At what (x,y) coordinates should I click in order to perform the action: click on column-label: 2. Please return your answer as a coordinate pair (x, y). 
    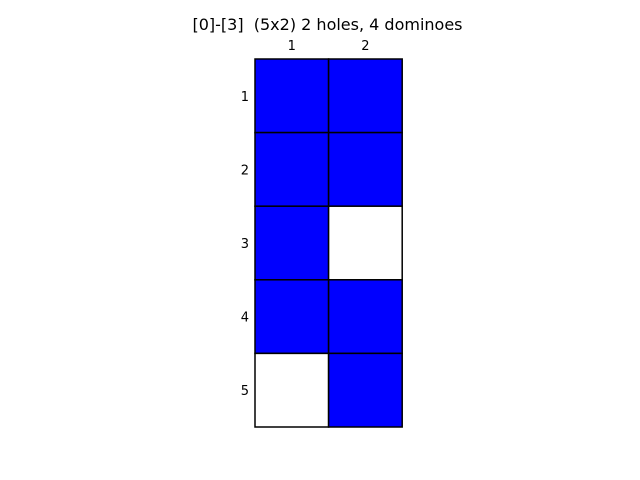
    Looking at the image, I should click on (365, 46).